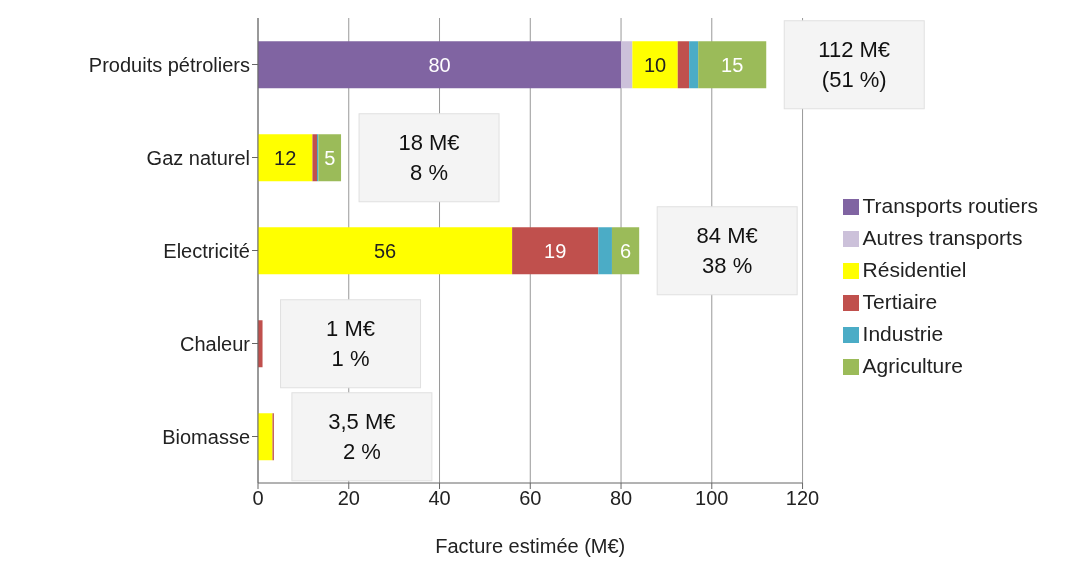 The image size is (1072, 571). I want to click on legend-label: Résidentiel, so click(914, 269).